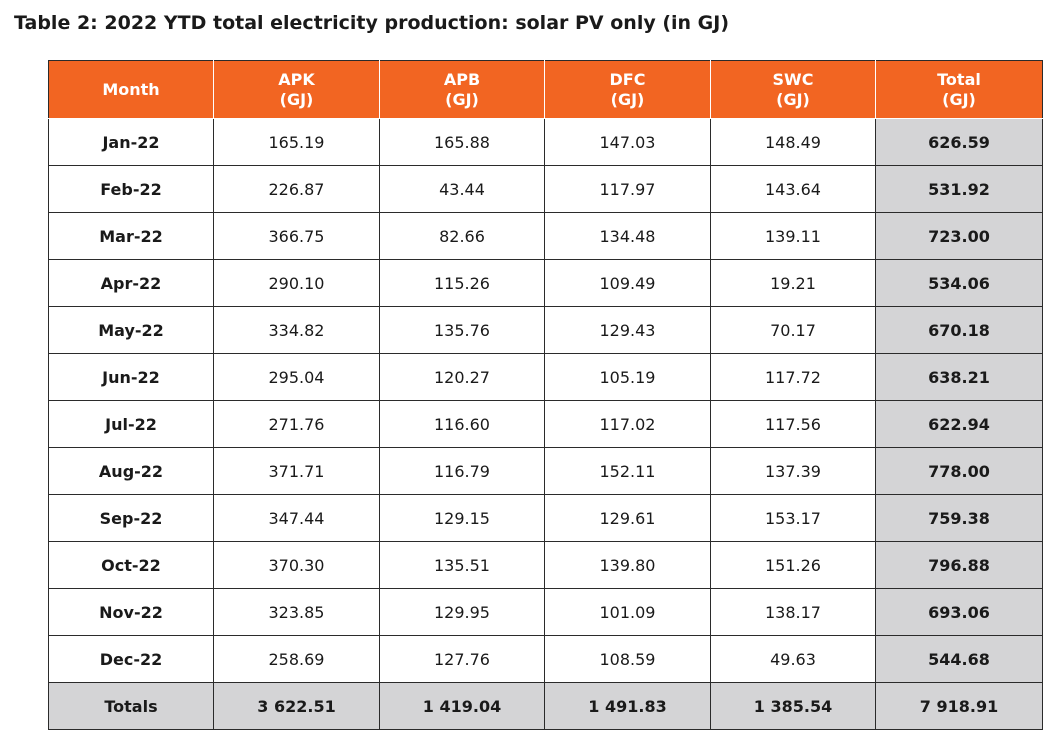  What do you see at coordinates (793, 659) in the screenshot?
I see `value-cell: 49.63` at bounding box center [793, 659].